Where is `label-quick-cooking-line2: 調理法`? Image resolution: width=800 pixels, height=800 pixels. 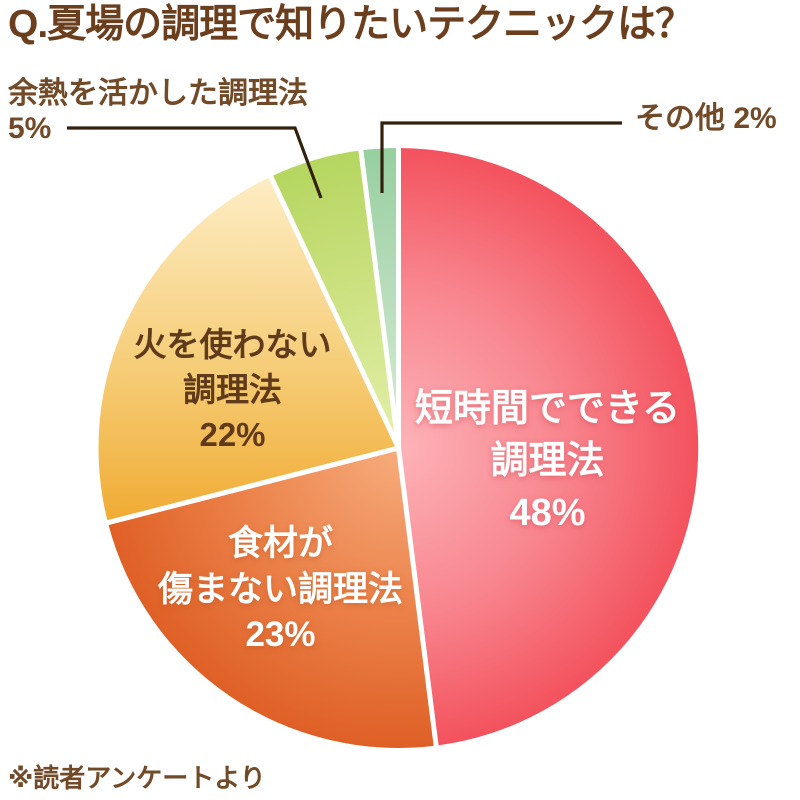
label-quick-cooking-line2: 調理法 is located at coordinates (547, 461).